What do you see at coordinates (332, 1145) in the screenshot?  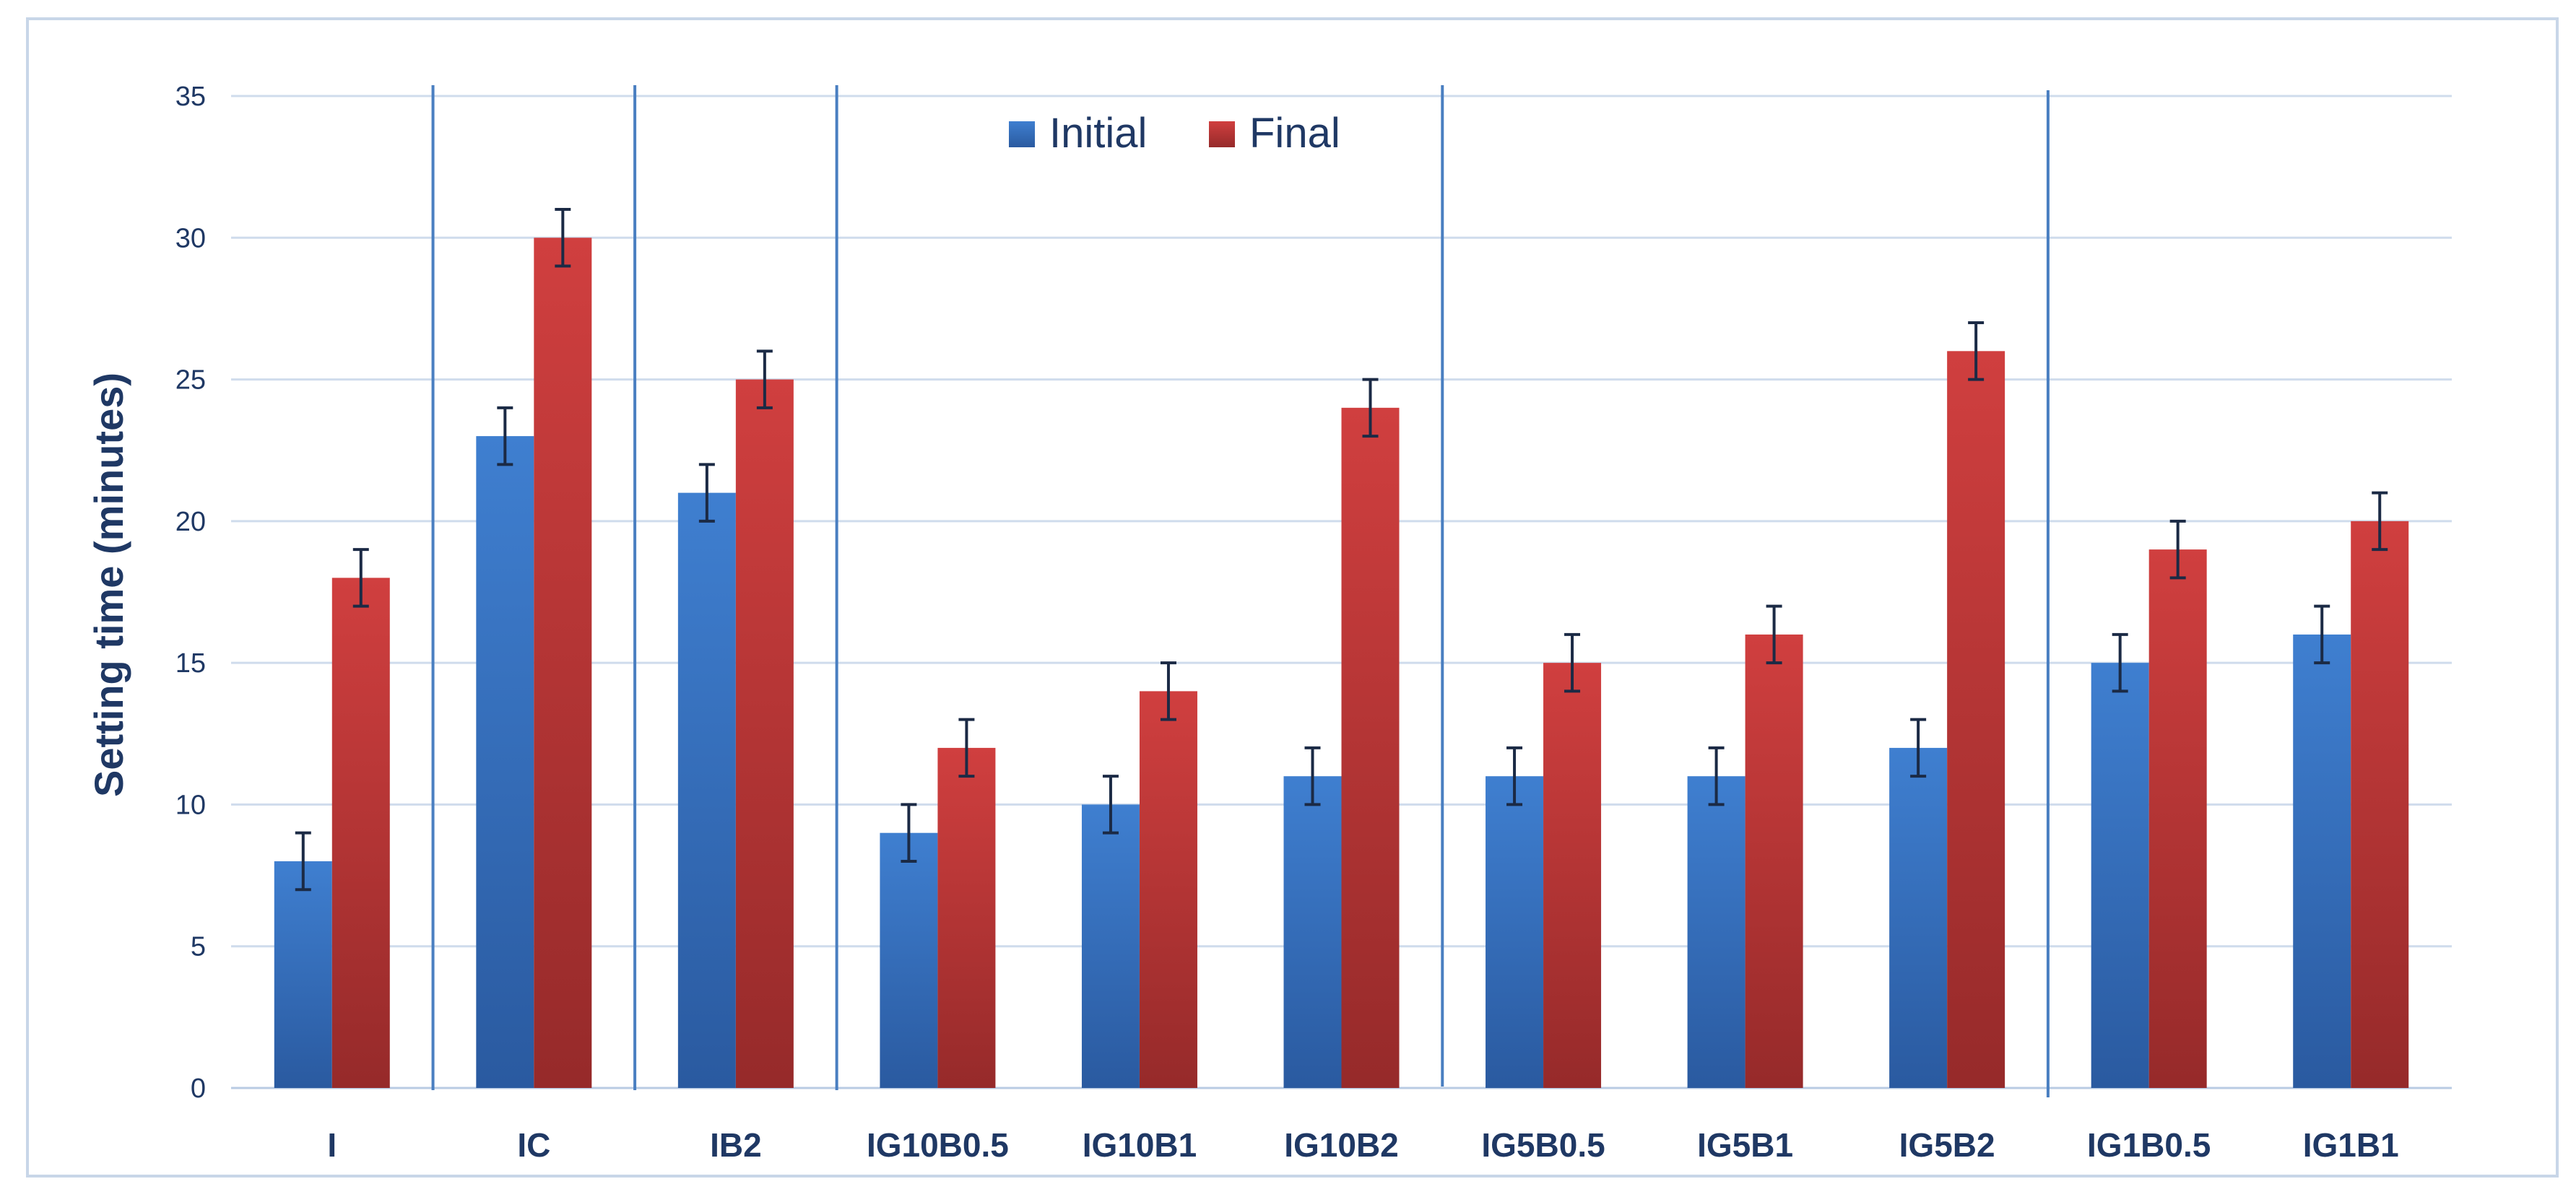 I see `x-category-label: I` at bounding box center [332, 1145].